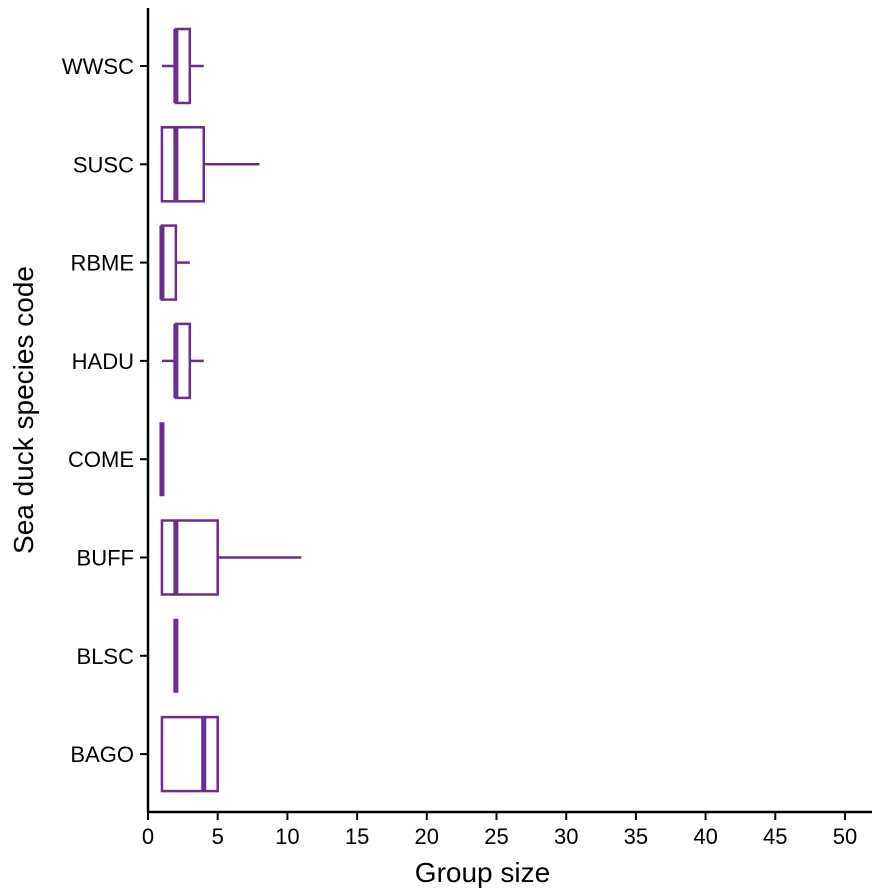  I want to click on y-ticks: BAGO BLSC BUFF COME HADU RBME SUSC WWSC, so click(105, 410).